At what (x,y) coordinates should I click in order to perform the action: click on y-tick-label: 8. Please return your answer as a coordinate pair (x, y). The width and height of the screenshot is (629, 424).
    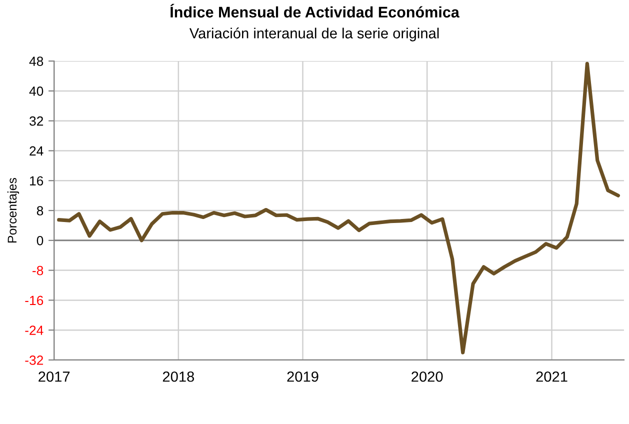
    Looking at the image, I should click on (40, 211).